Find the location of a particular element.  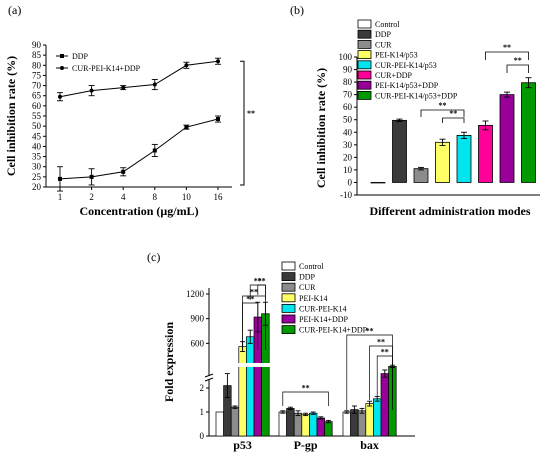

legend-label: CUR+DDP is located at coordinates (394, 75).